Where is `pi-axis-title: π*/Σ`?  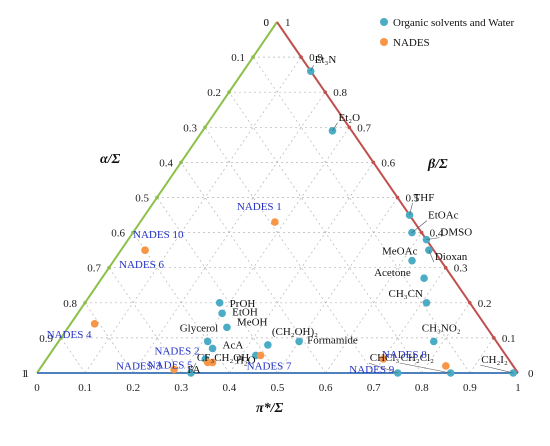 pi-axis-title: π*/Σ is located at coordinates (270, 408).